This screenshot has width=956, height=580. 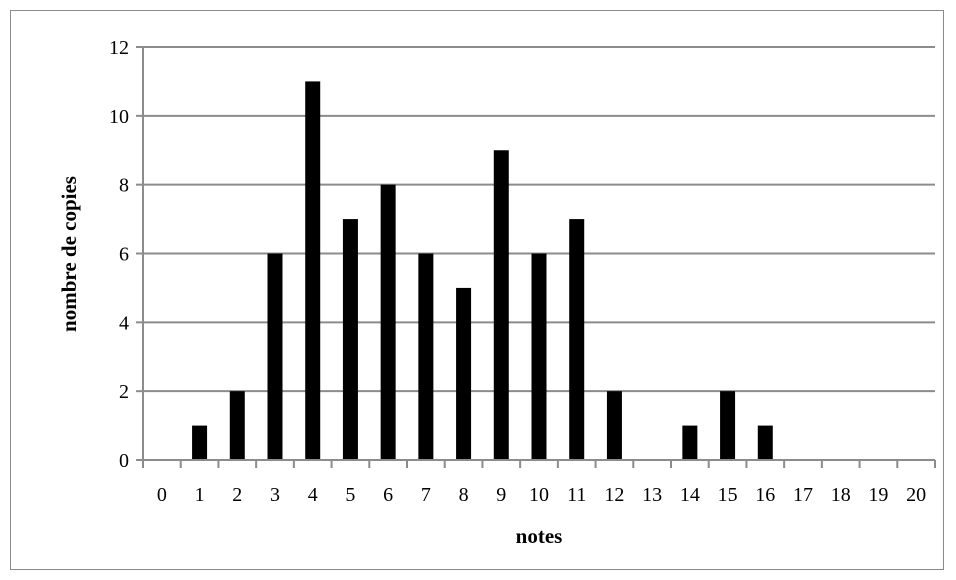 What do you see at coordinates (162, 495) in the screenshot?
I see `x-tick-label: 0` at bounding box center [162, 495].